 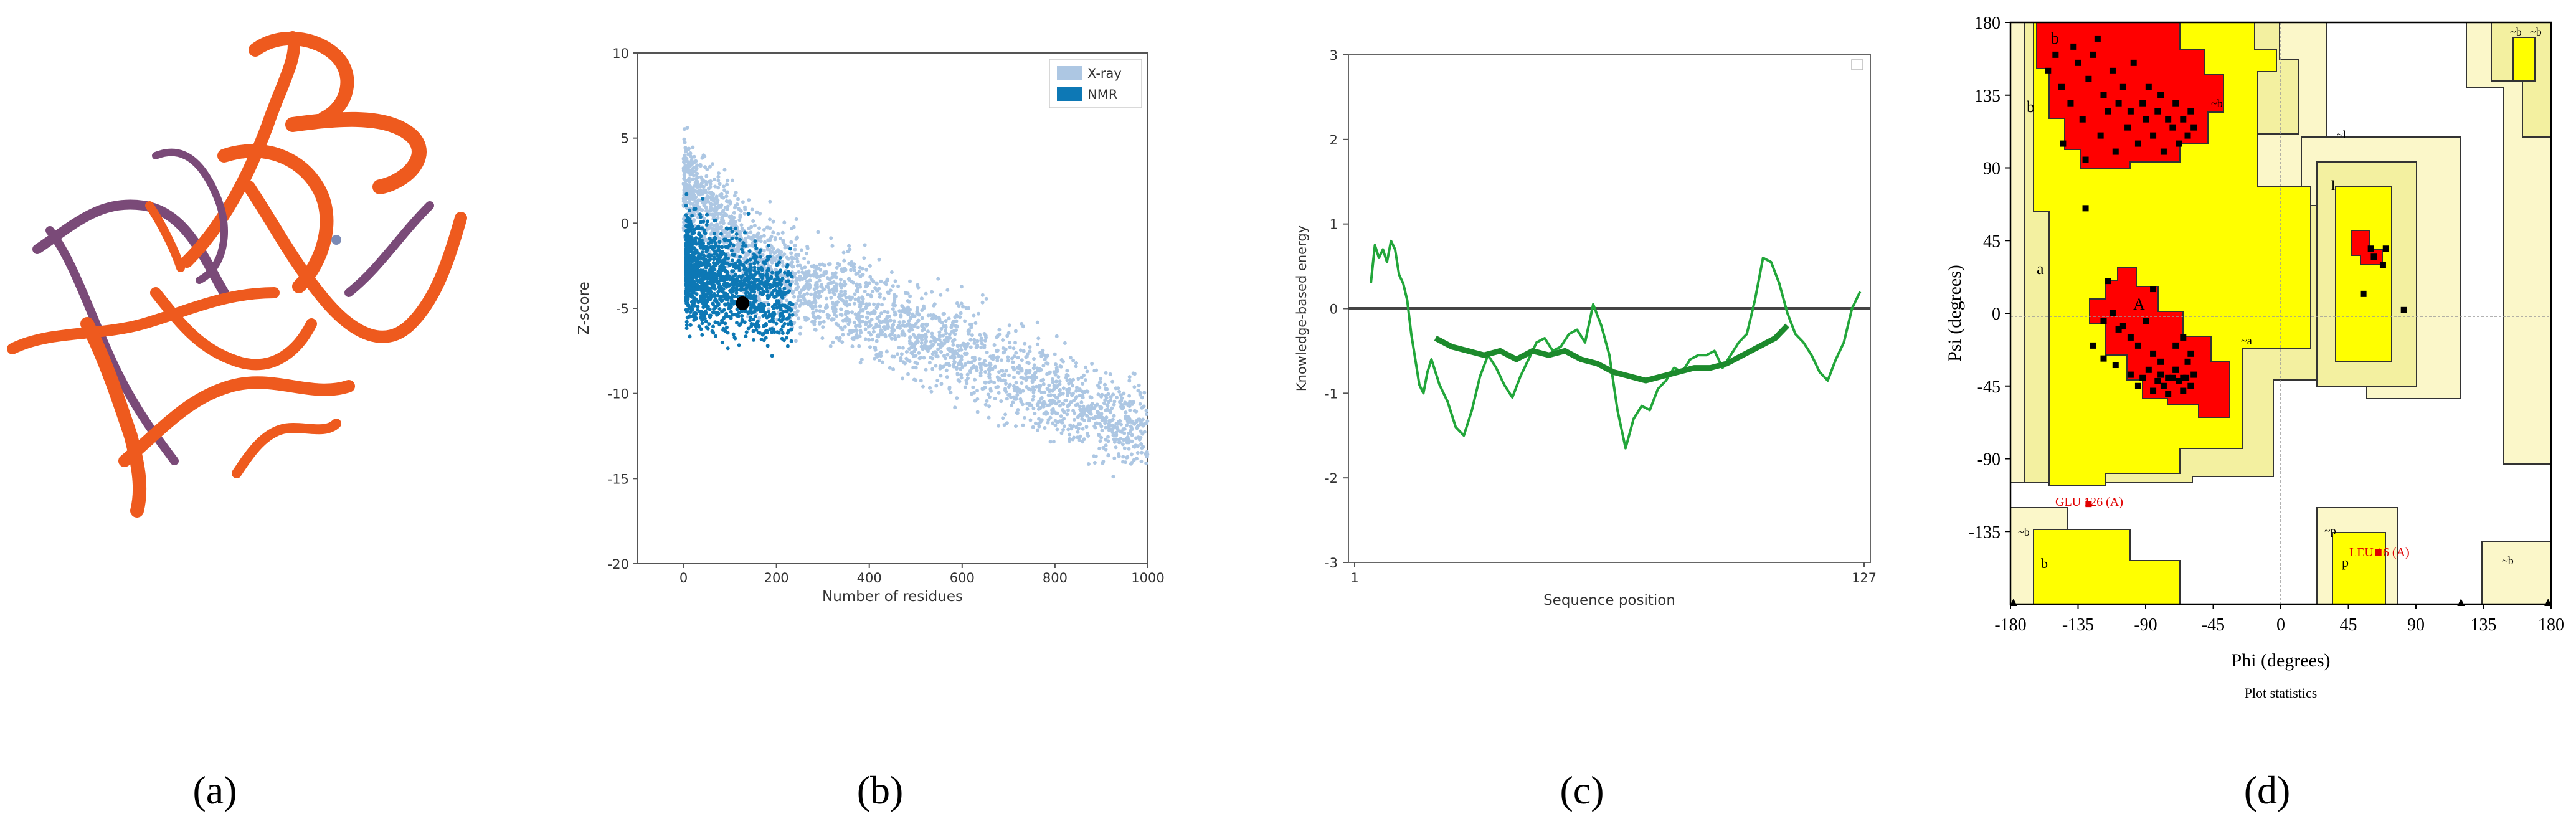 I want to click on x-tick-labels: 1 127, so click(x=1614, y=573).